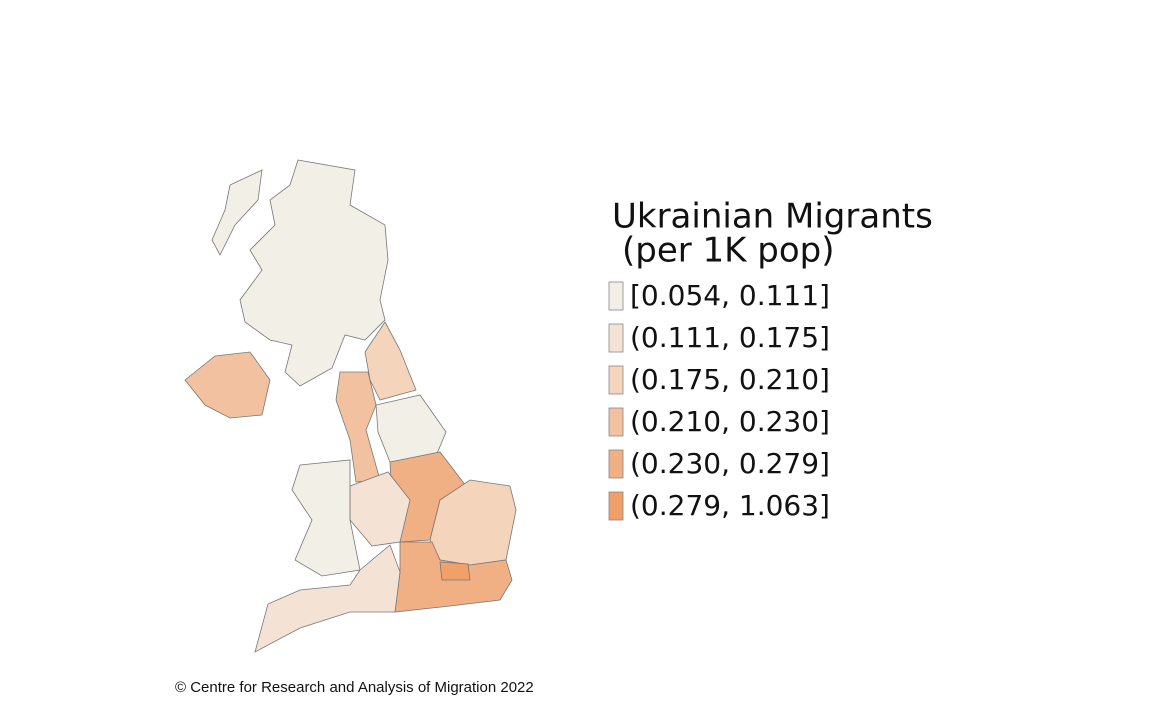  I want to click on legend-label: (0.279, 1.063], so click(730, 505).